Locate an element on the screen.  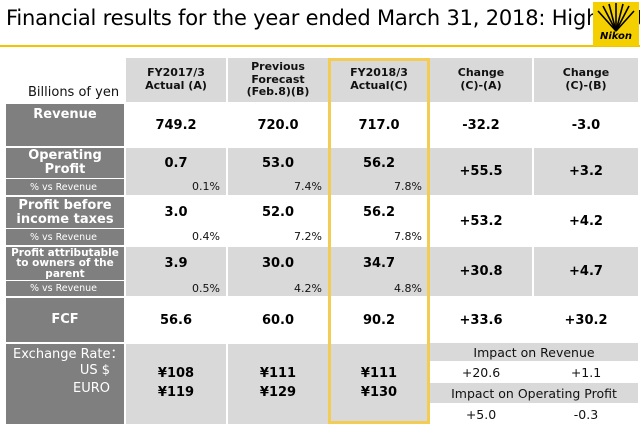
euro-rate-fy2018: ¥130 is located at coordinates (379, 392).